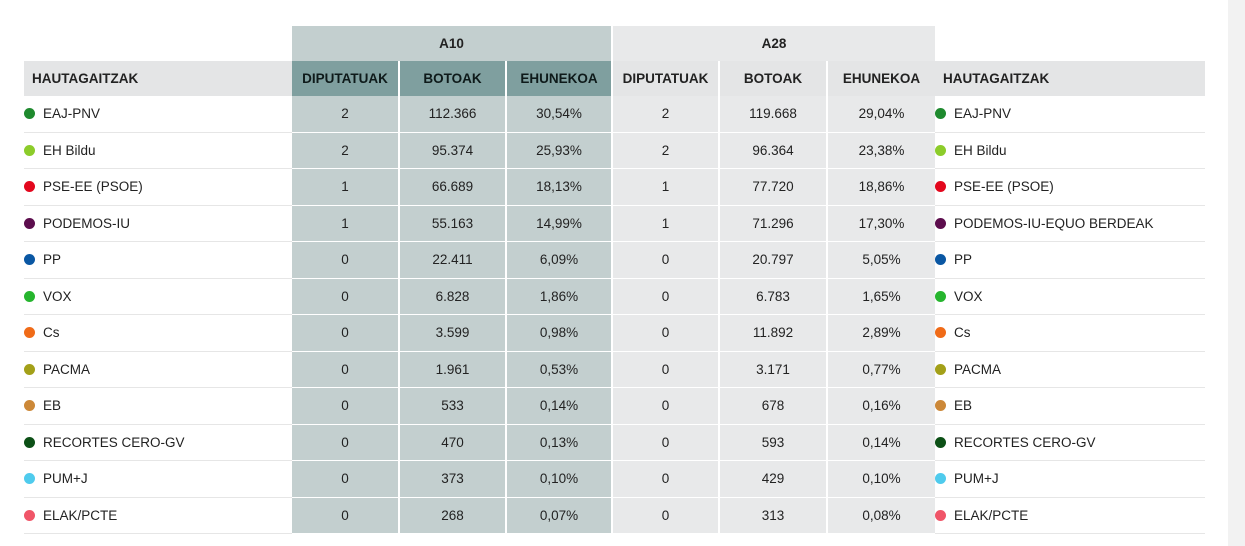  What do you see at coordinates (772, 369) in the screenshot?
I see `a28-votes-cell: 3.171` at bounding box center [772, 369].